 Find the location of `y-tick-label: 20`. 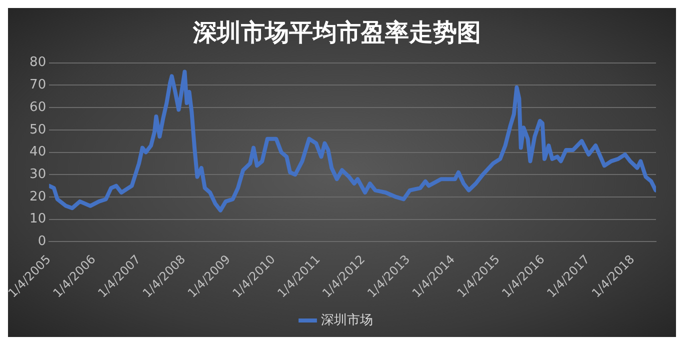

y-tick-label: 20 is located at coordinates (38, 196).